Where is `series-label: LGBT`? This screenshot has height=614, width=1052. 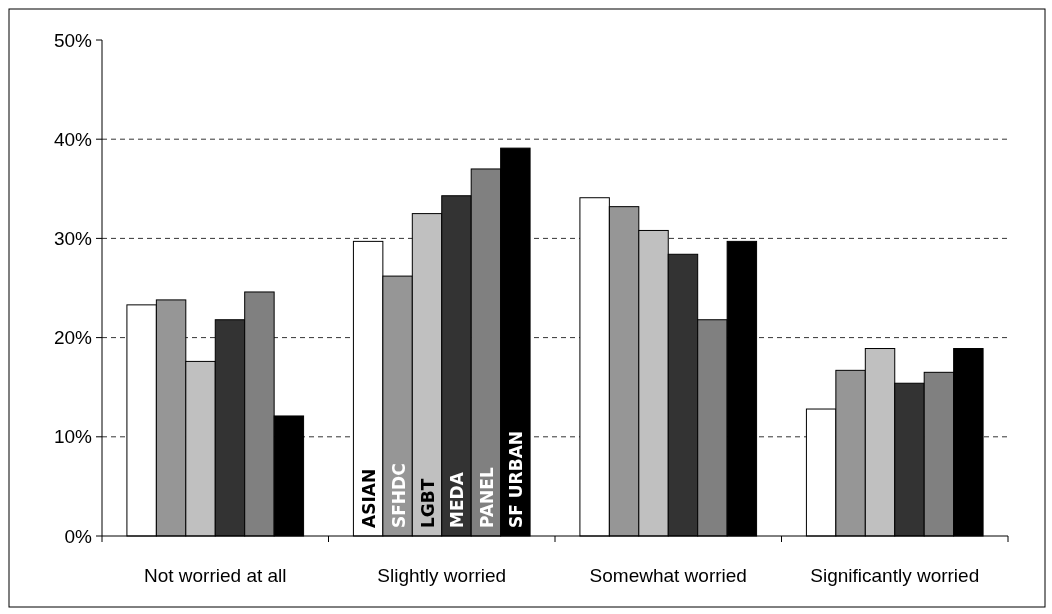 series-label: LGBT is located at coordinates (428, 503).